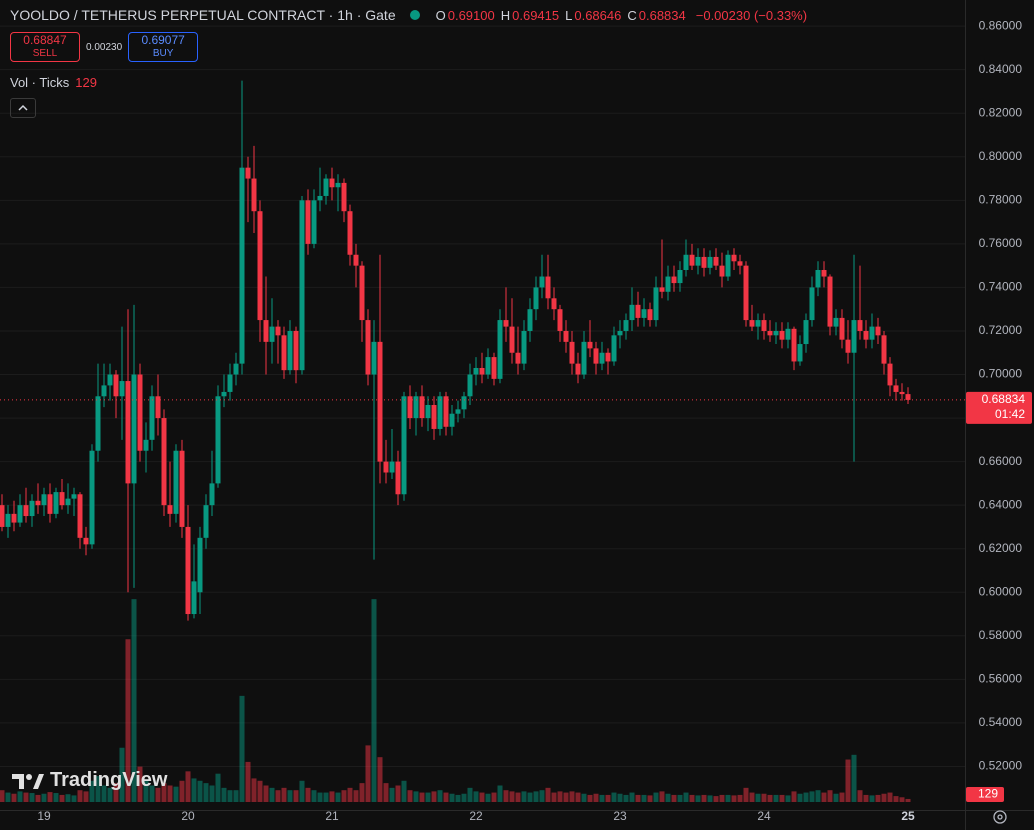 This screenshot has width=1034, height=830. Describe the element at coordinates (620, 816) in the screenshot. I see `x-tick-label: 23` at that location.